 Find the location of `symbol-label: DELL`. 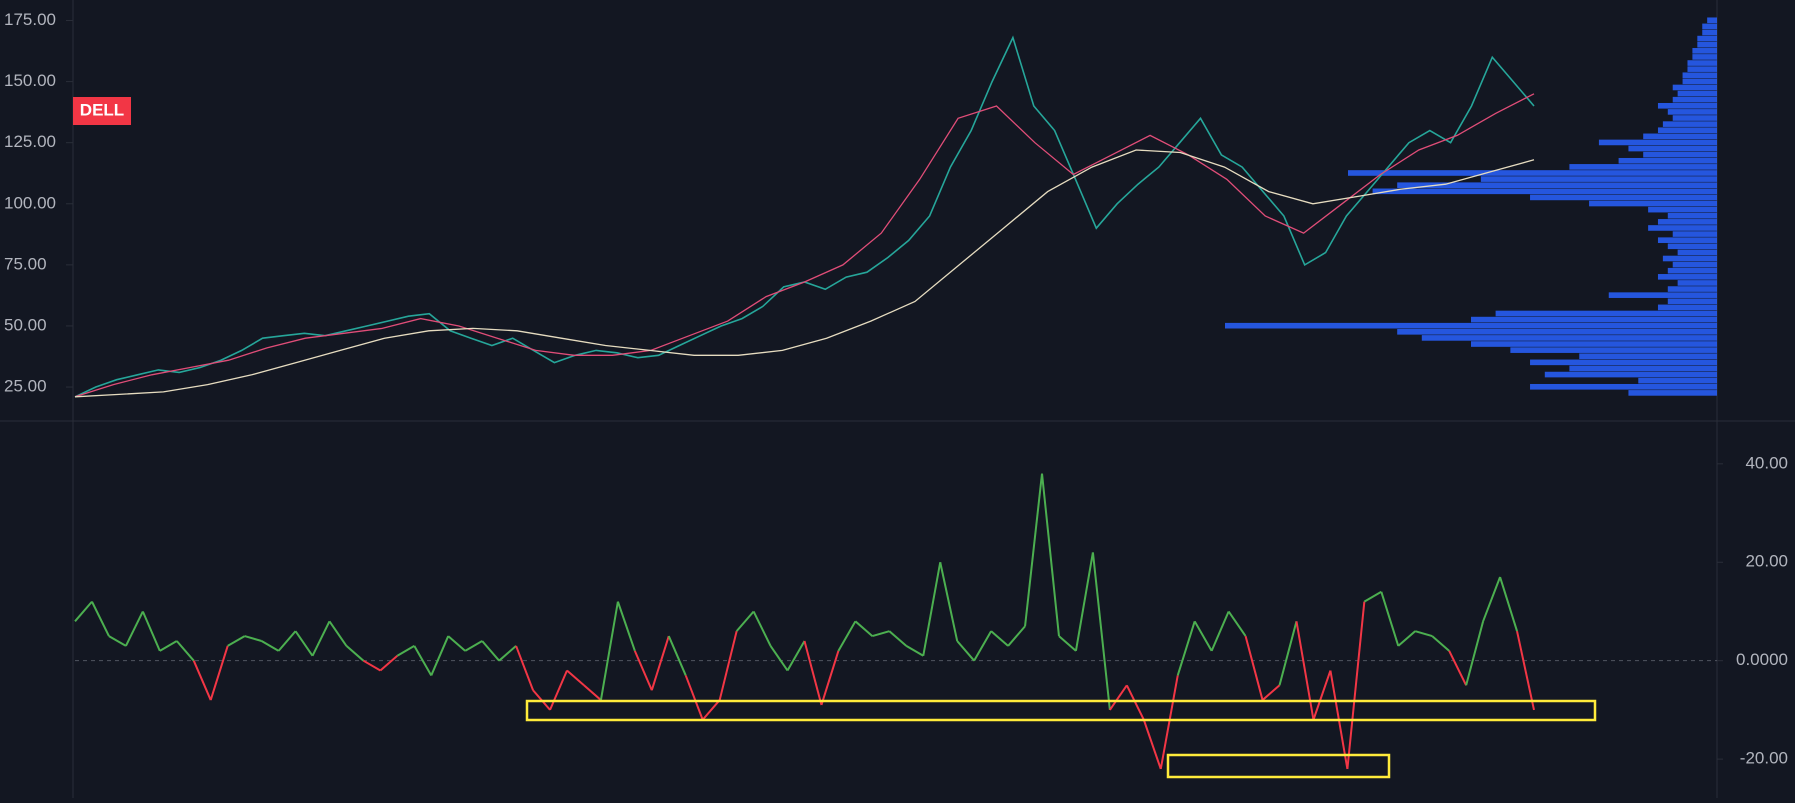

symbol-label: DELL is located at coordinates (102, 109).